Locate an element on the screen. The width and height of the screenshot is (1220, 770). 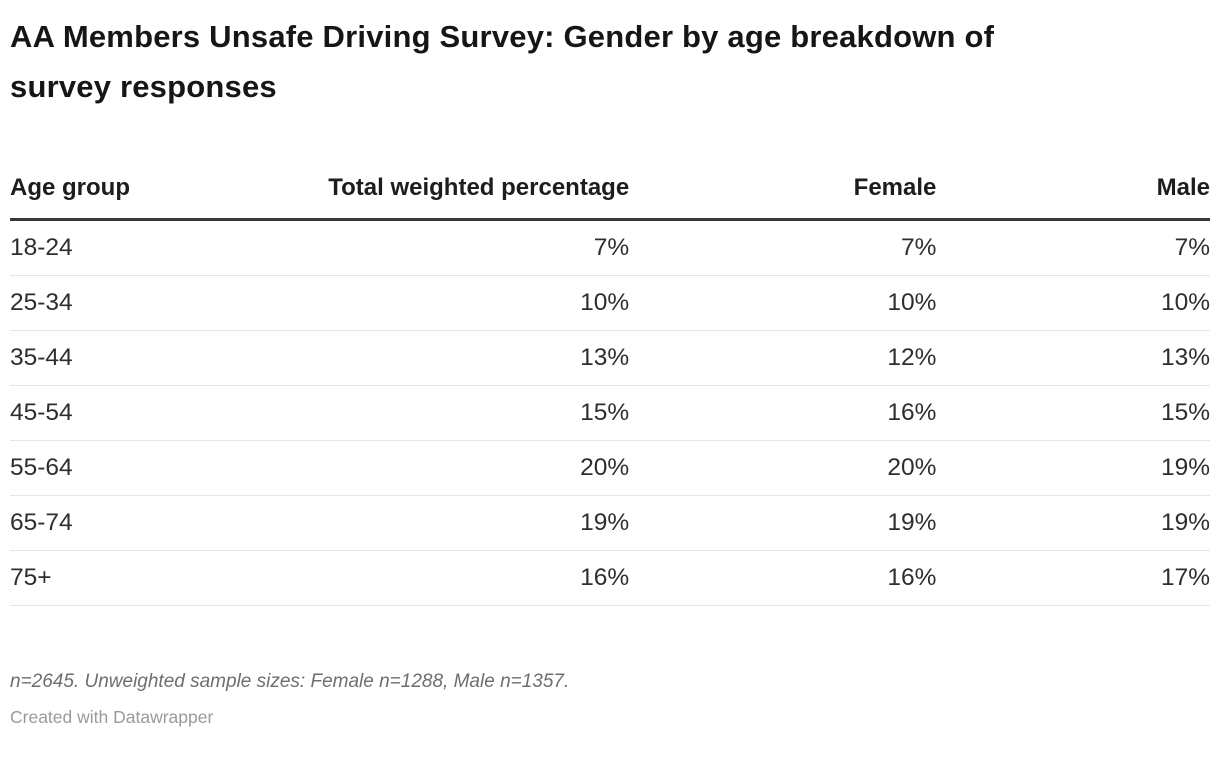
table-row: 65-74 19% 19% 19% is located at coordinates (610, 523).